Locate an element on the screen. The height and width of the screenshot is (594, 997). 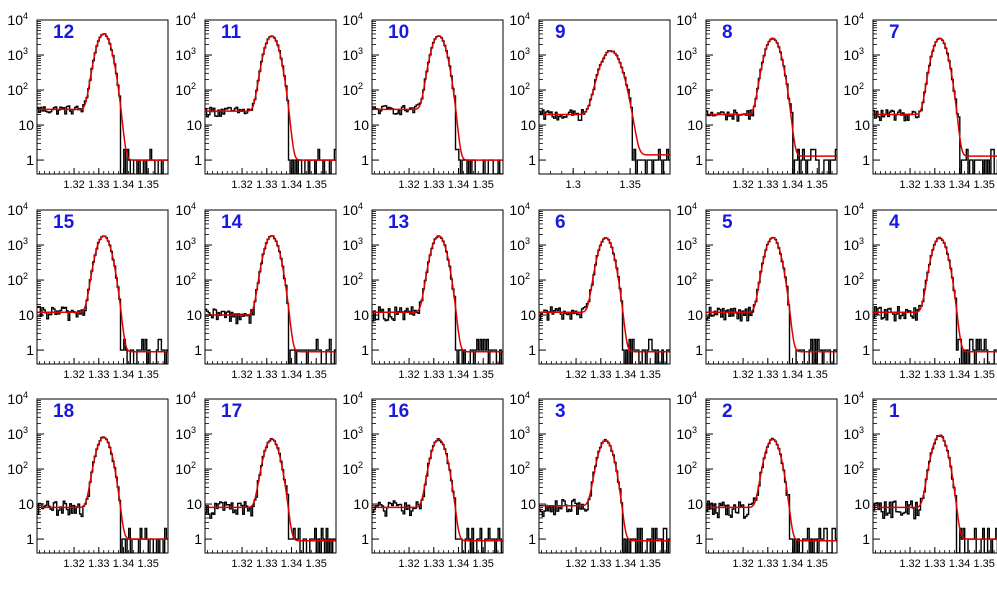
panel-number-label: 9 is located at coordinates (560, 32).